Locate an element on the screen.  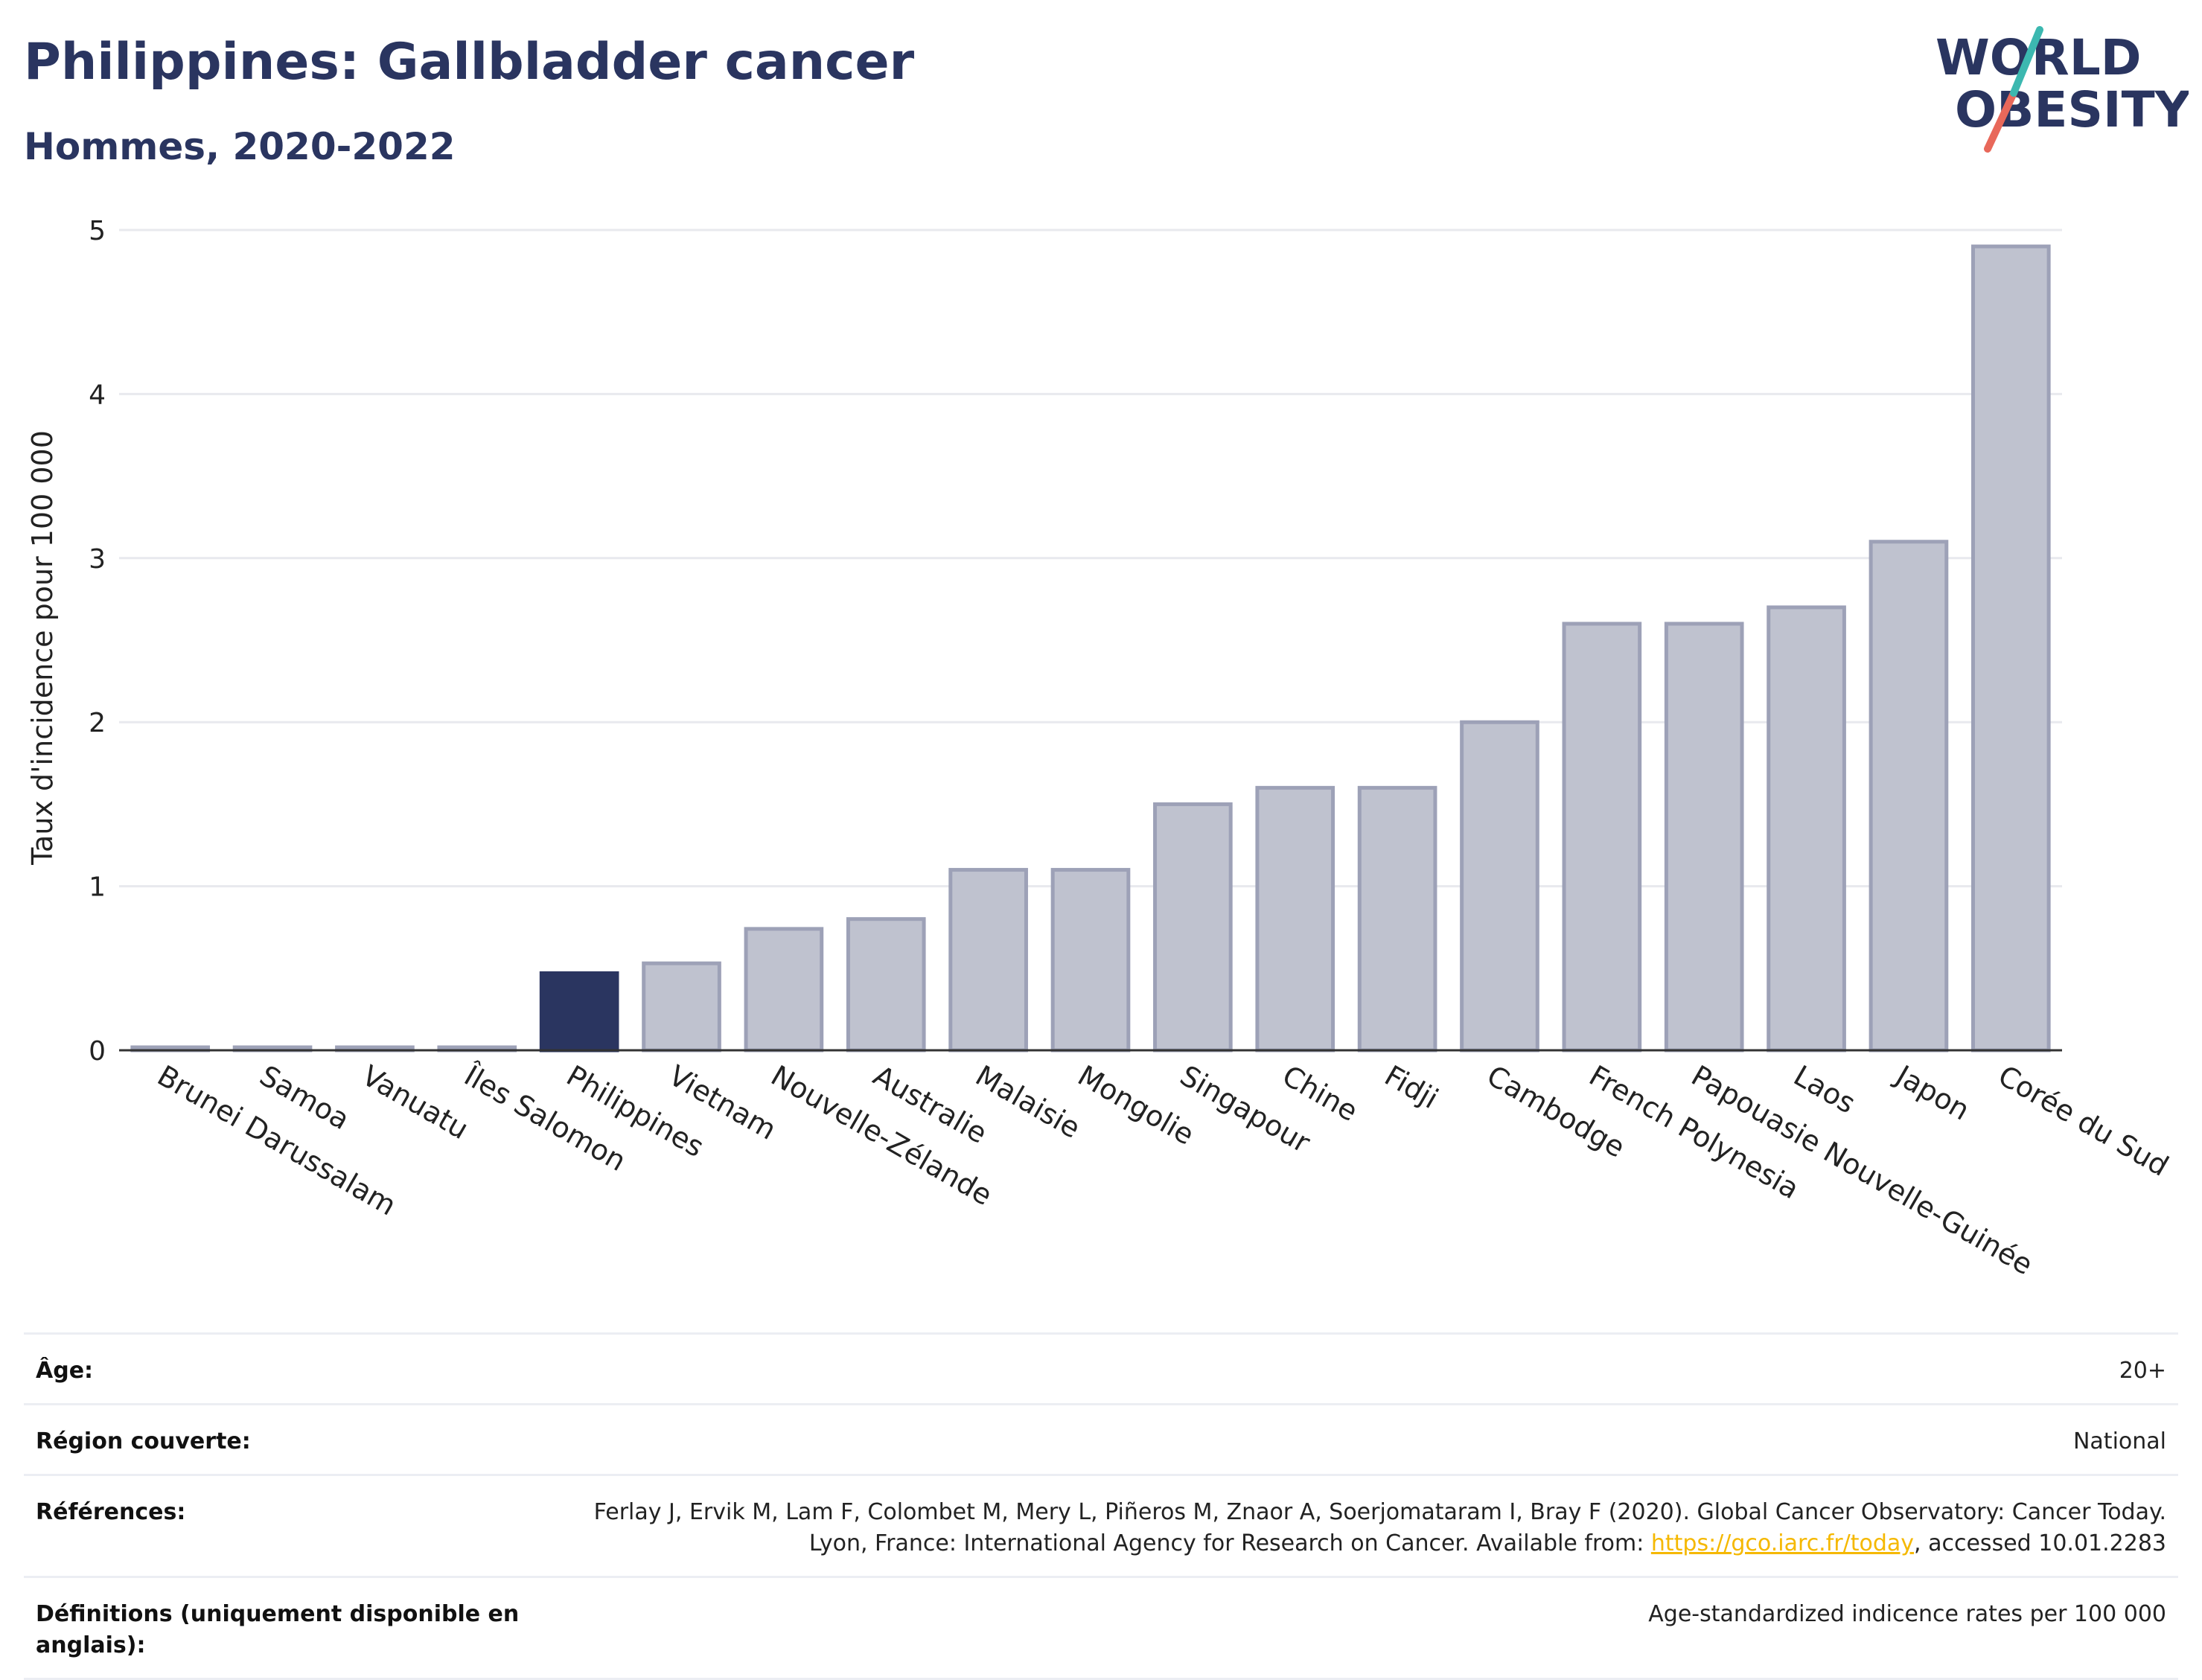
references-text-end: , accessed 10.01.2283 is located at coordinates (2040, 1543).